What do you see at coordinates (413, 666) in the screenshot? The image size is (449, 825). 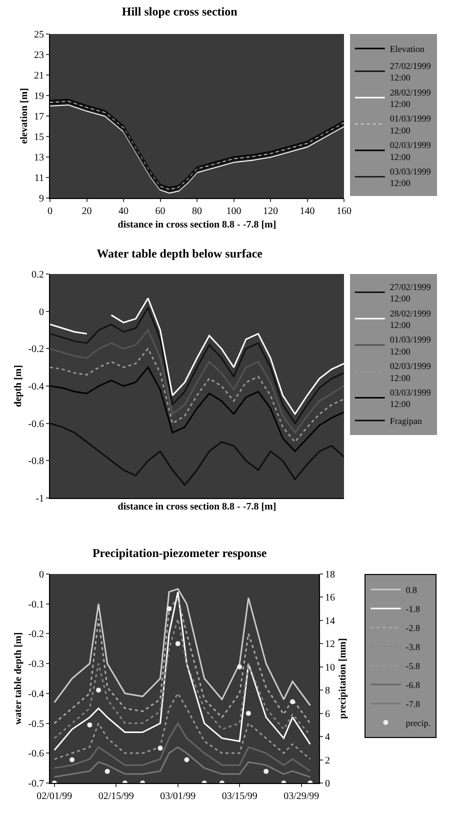 I see `legend-label: -5.8` at bounding box center [413, 666].